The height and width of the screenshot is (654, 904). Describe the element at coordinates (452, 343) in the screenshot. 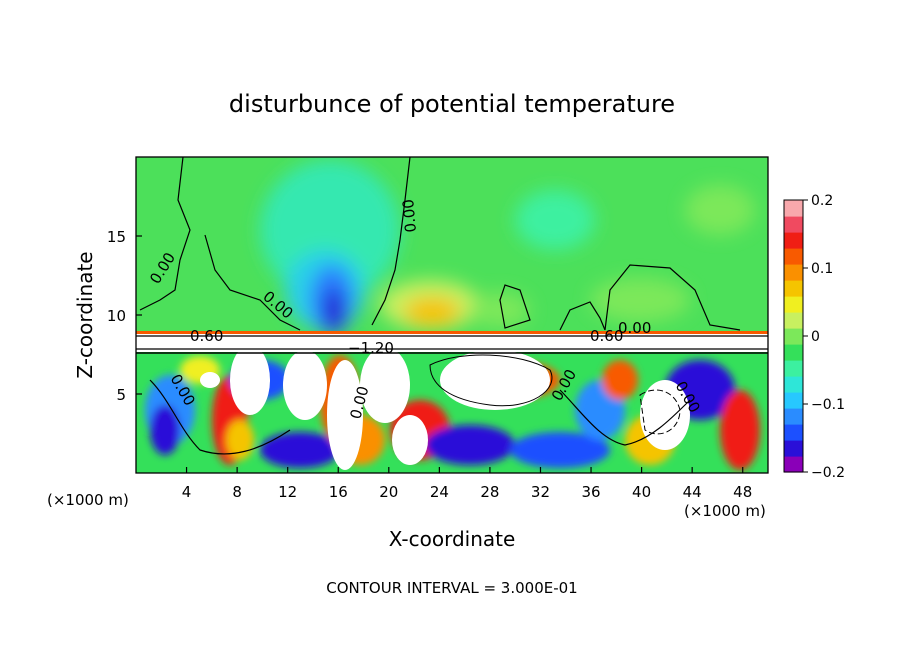

I see `inversion-band` at that location.